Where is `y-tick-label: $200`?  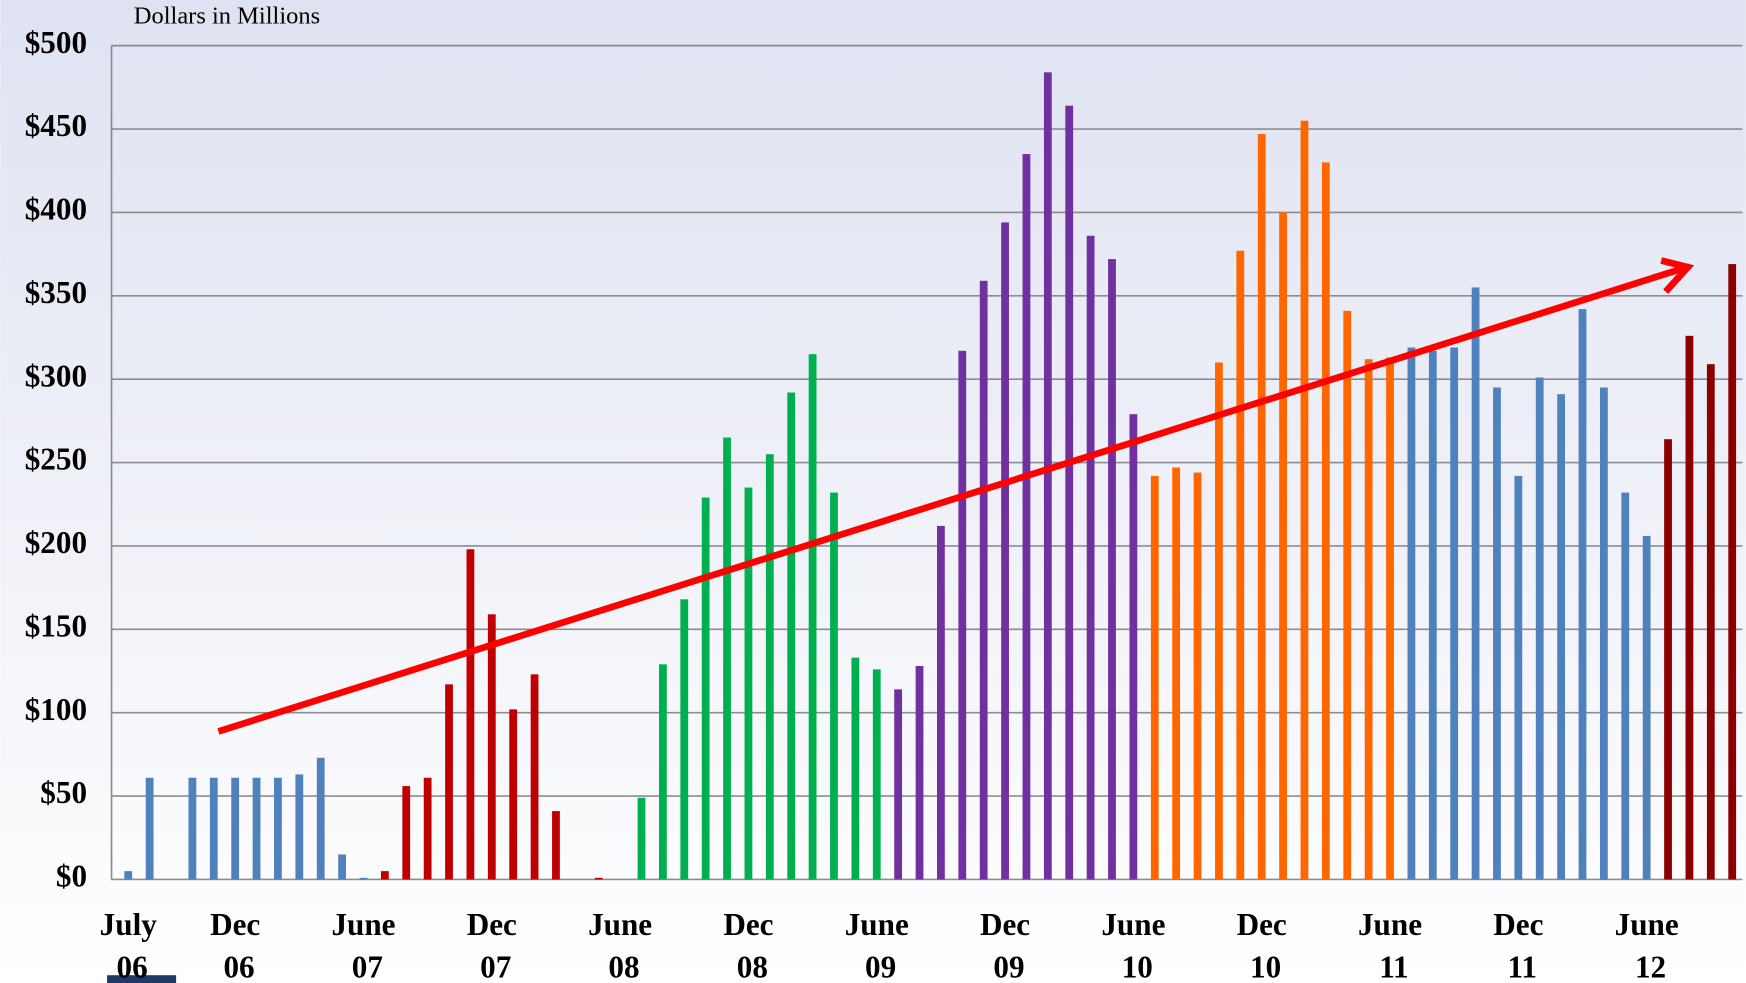 y-tick-label: $200 is located at coordinates (56, 542).